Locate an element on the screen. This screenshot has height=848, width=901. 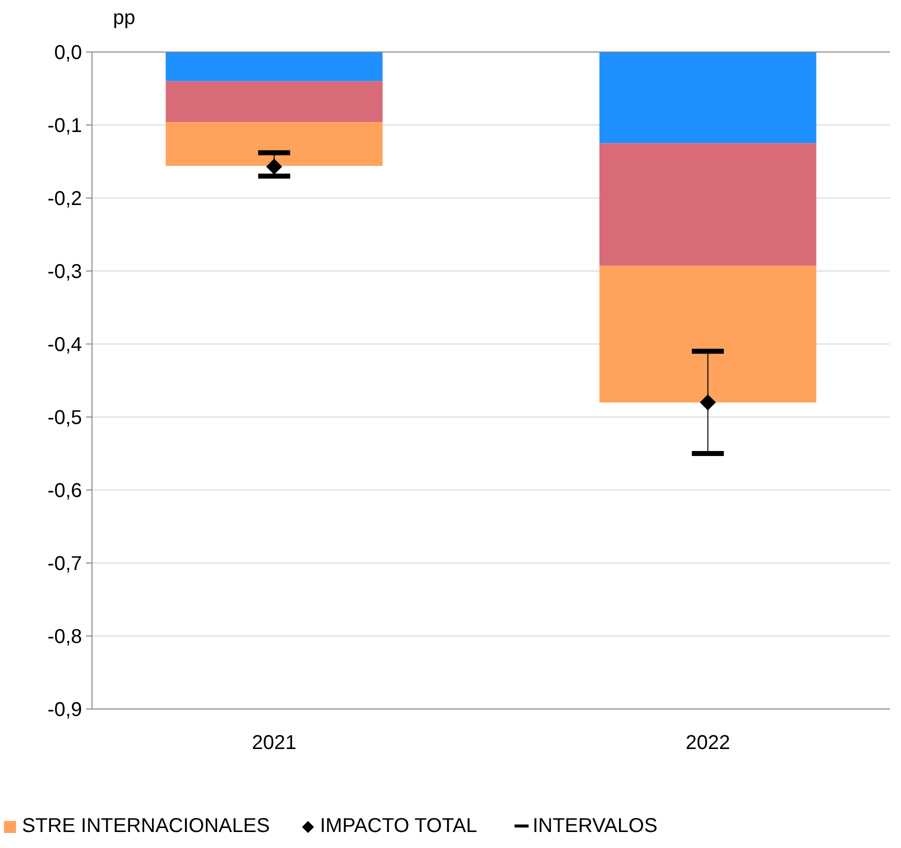
y-tick-label: 0,0 is located at coordinates (68, 53).